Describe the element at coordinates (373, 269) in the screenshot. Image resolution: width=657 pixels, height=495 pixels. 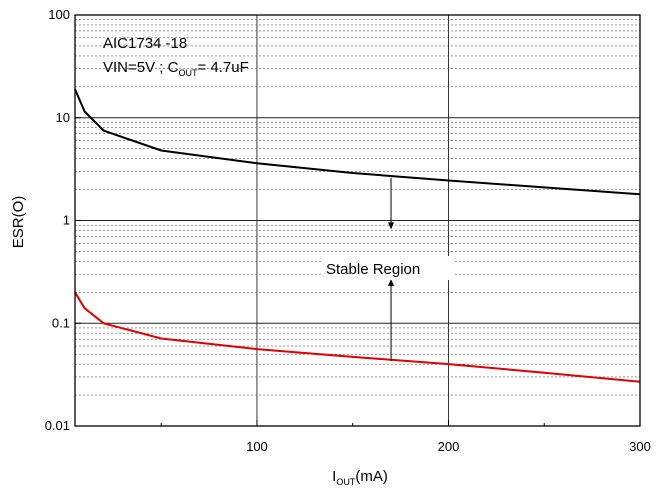
I see `region-label: Stable Region` at that location.